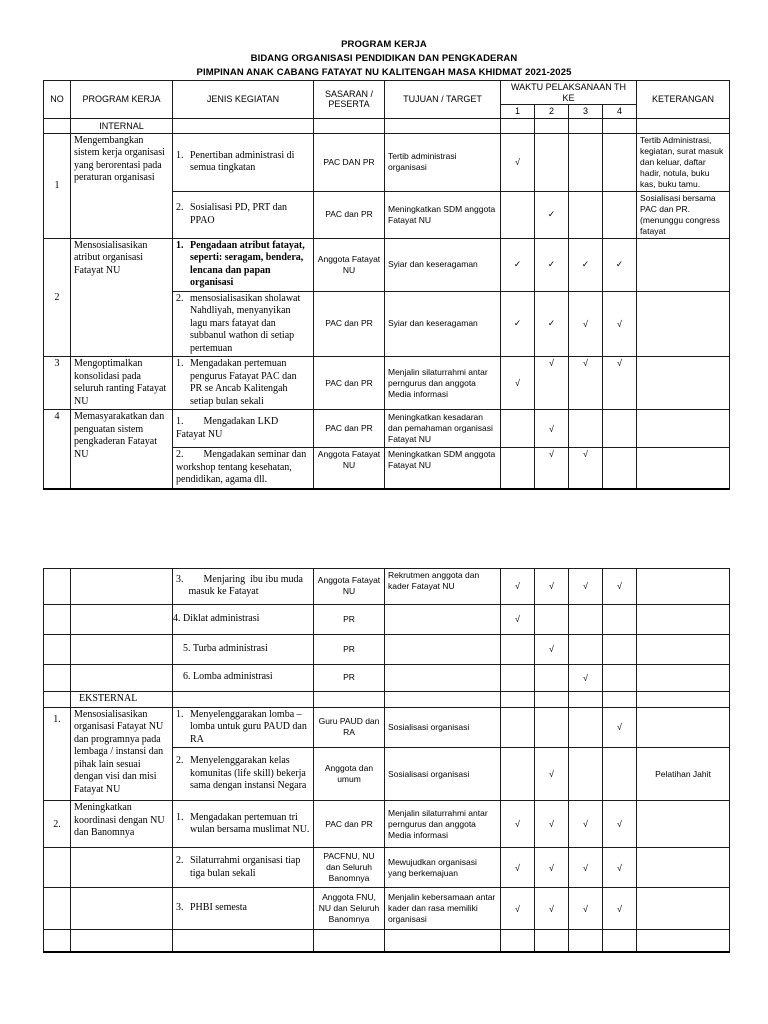 This screenshot has width=768, height=1024. Describe the element at coordinates (387, 125) in the screenshot. I see `section-row-internal: INTERNAL` at that location.